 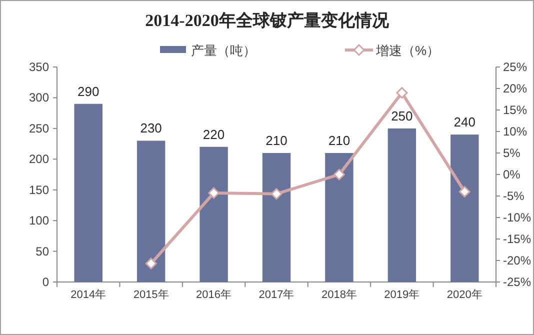 What do you see at coordinates (151, 295) in the screenshot?
I see `x-tick-label: 2015年` at bounding box center [151, 295].